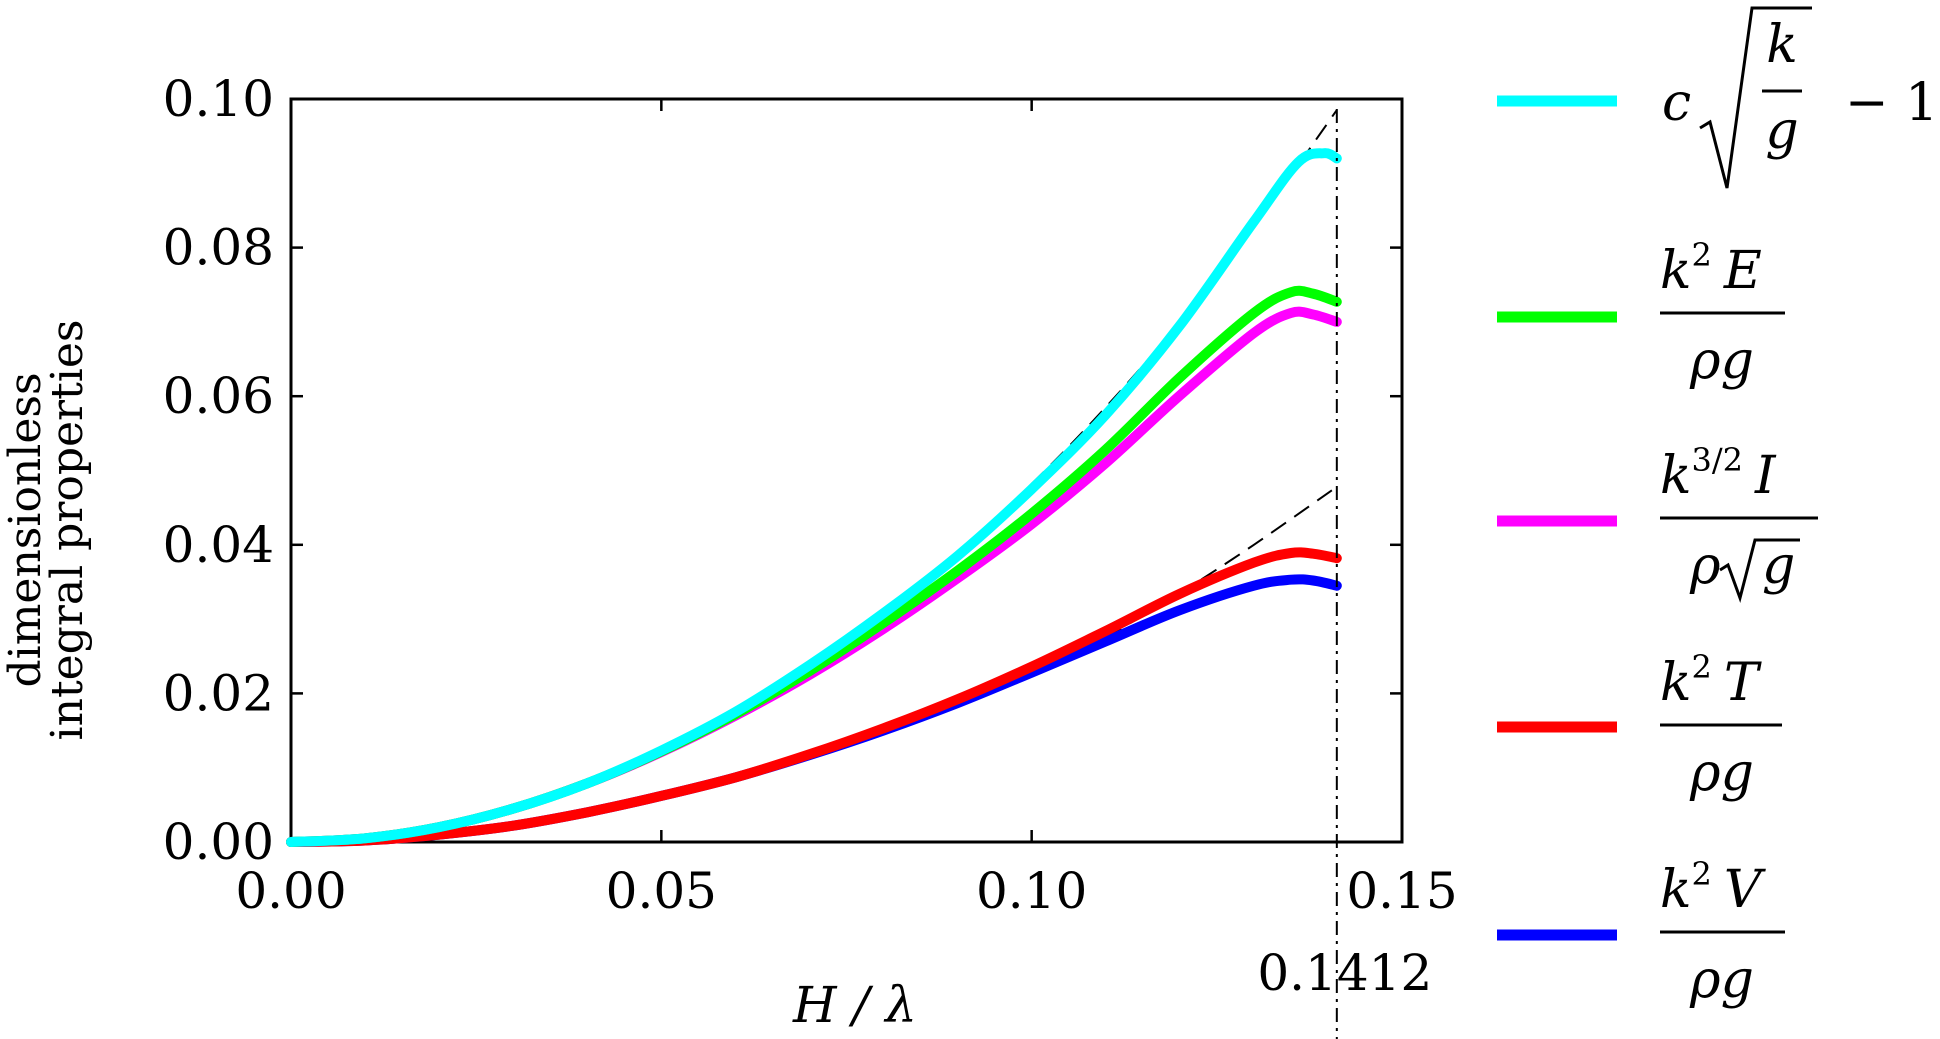 The width and height of the screenshot is (1940, 1039). Describe the element at coordinates (1031, 891) in the screenshot. I see `x-tick-label-2: 0.10` at that location.